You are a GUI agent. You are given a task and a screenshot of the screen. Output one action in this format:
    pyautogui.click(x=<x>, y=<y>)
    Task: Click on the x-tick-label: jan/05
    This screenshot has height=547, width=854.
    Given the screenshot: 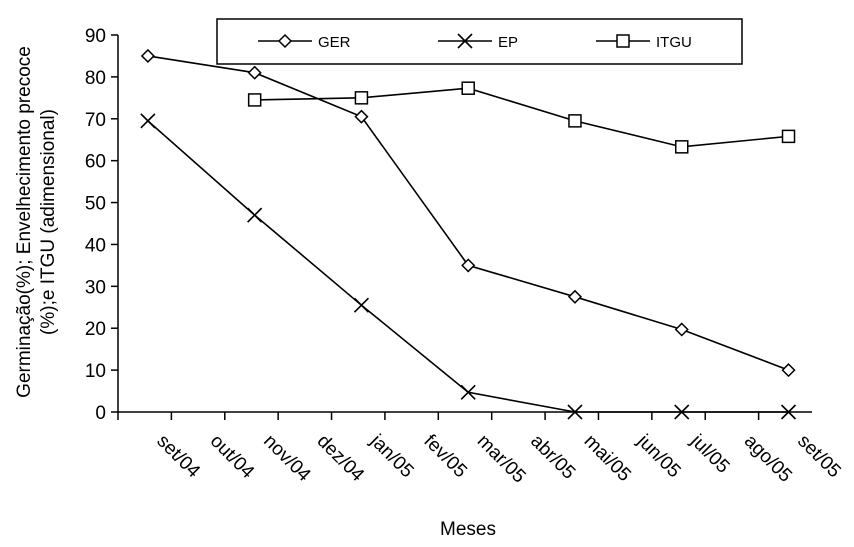 What is the action you would take?
    pyautogui.click(x=391, y=456)
    